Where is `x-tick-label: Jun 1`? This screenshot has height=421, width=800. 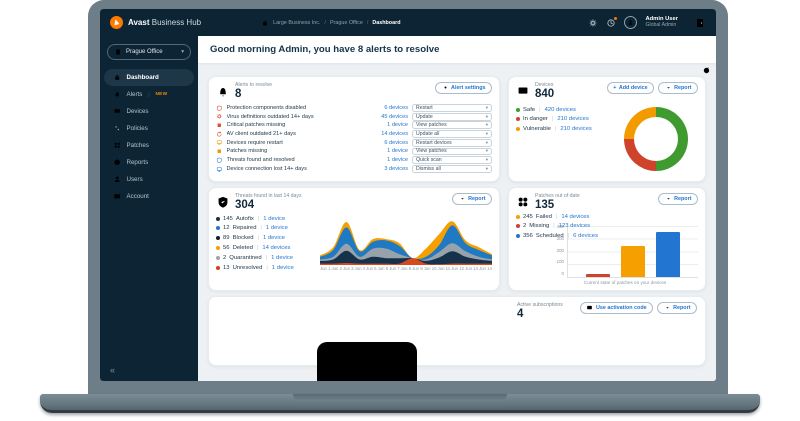
x-tick-label: Jun 1 is located at coordinates (325, 269).